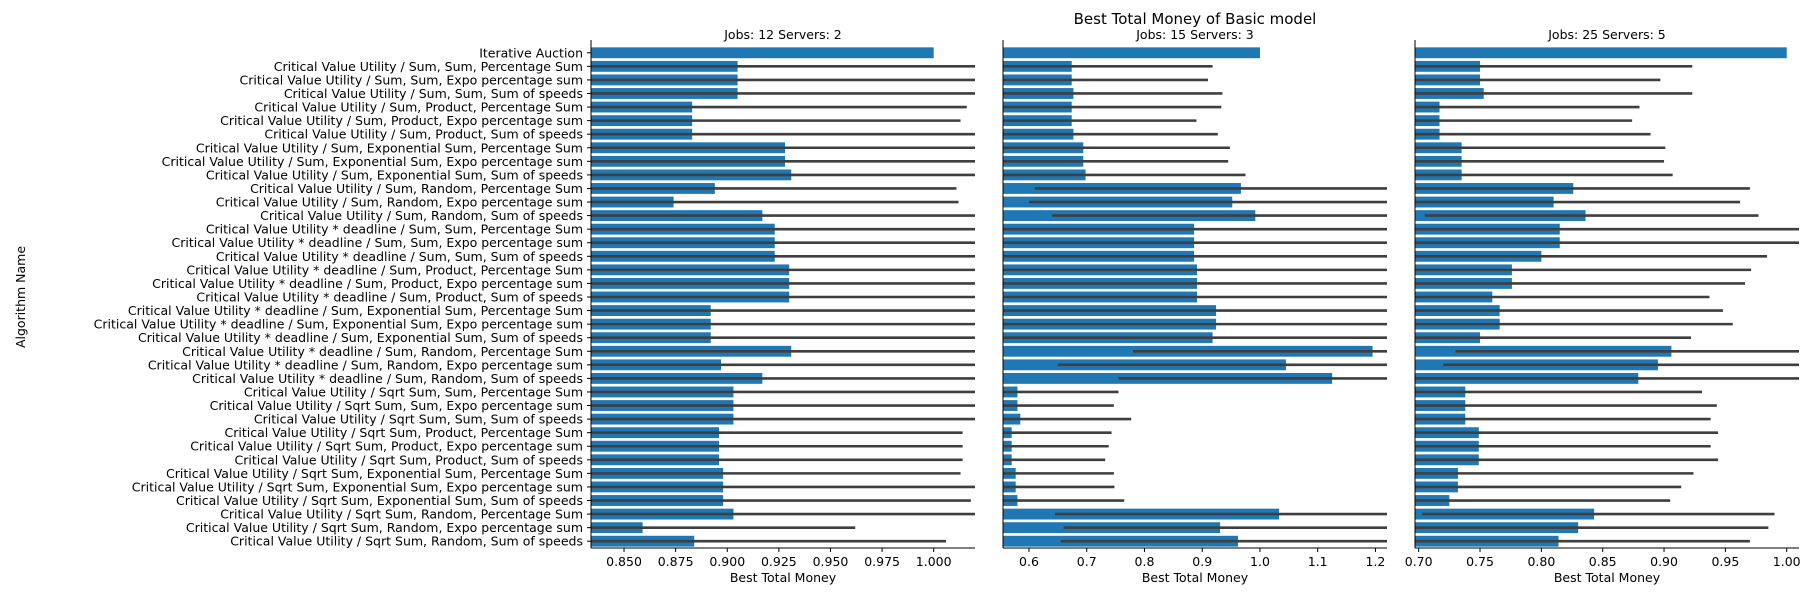 The width and height of the screenshot is (1800, 600). Describe the element at coordinates (1029, 561) in the screenshot. I see `x-tick-label: 0.6` at that location.